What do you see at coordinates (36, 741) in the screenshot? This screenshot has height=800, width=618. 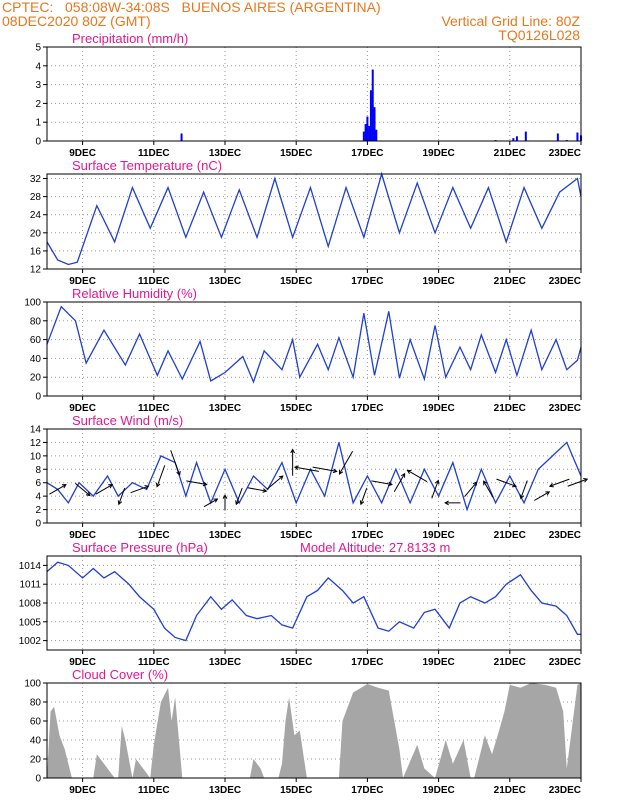 I see `y-tick-label: 40` at bounding box center [36, 741].